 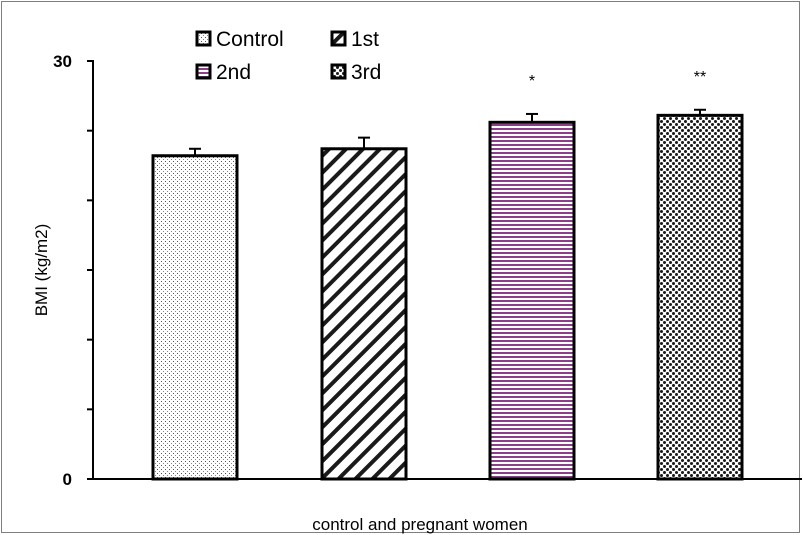 I want to click on bar-1st, so click(x=364, y=314).